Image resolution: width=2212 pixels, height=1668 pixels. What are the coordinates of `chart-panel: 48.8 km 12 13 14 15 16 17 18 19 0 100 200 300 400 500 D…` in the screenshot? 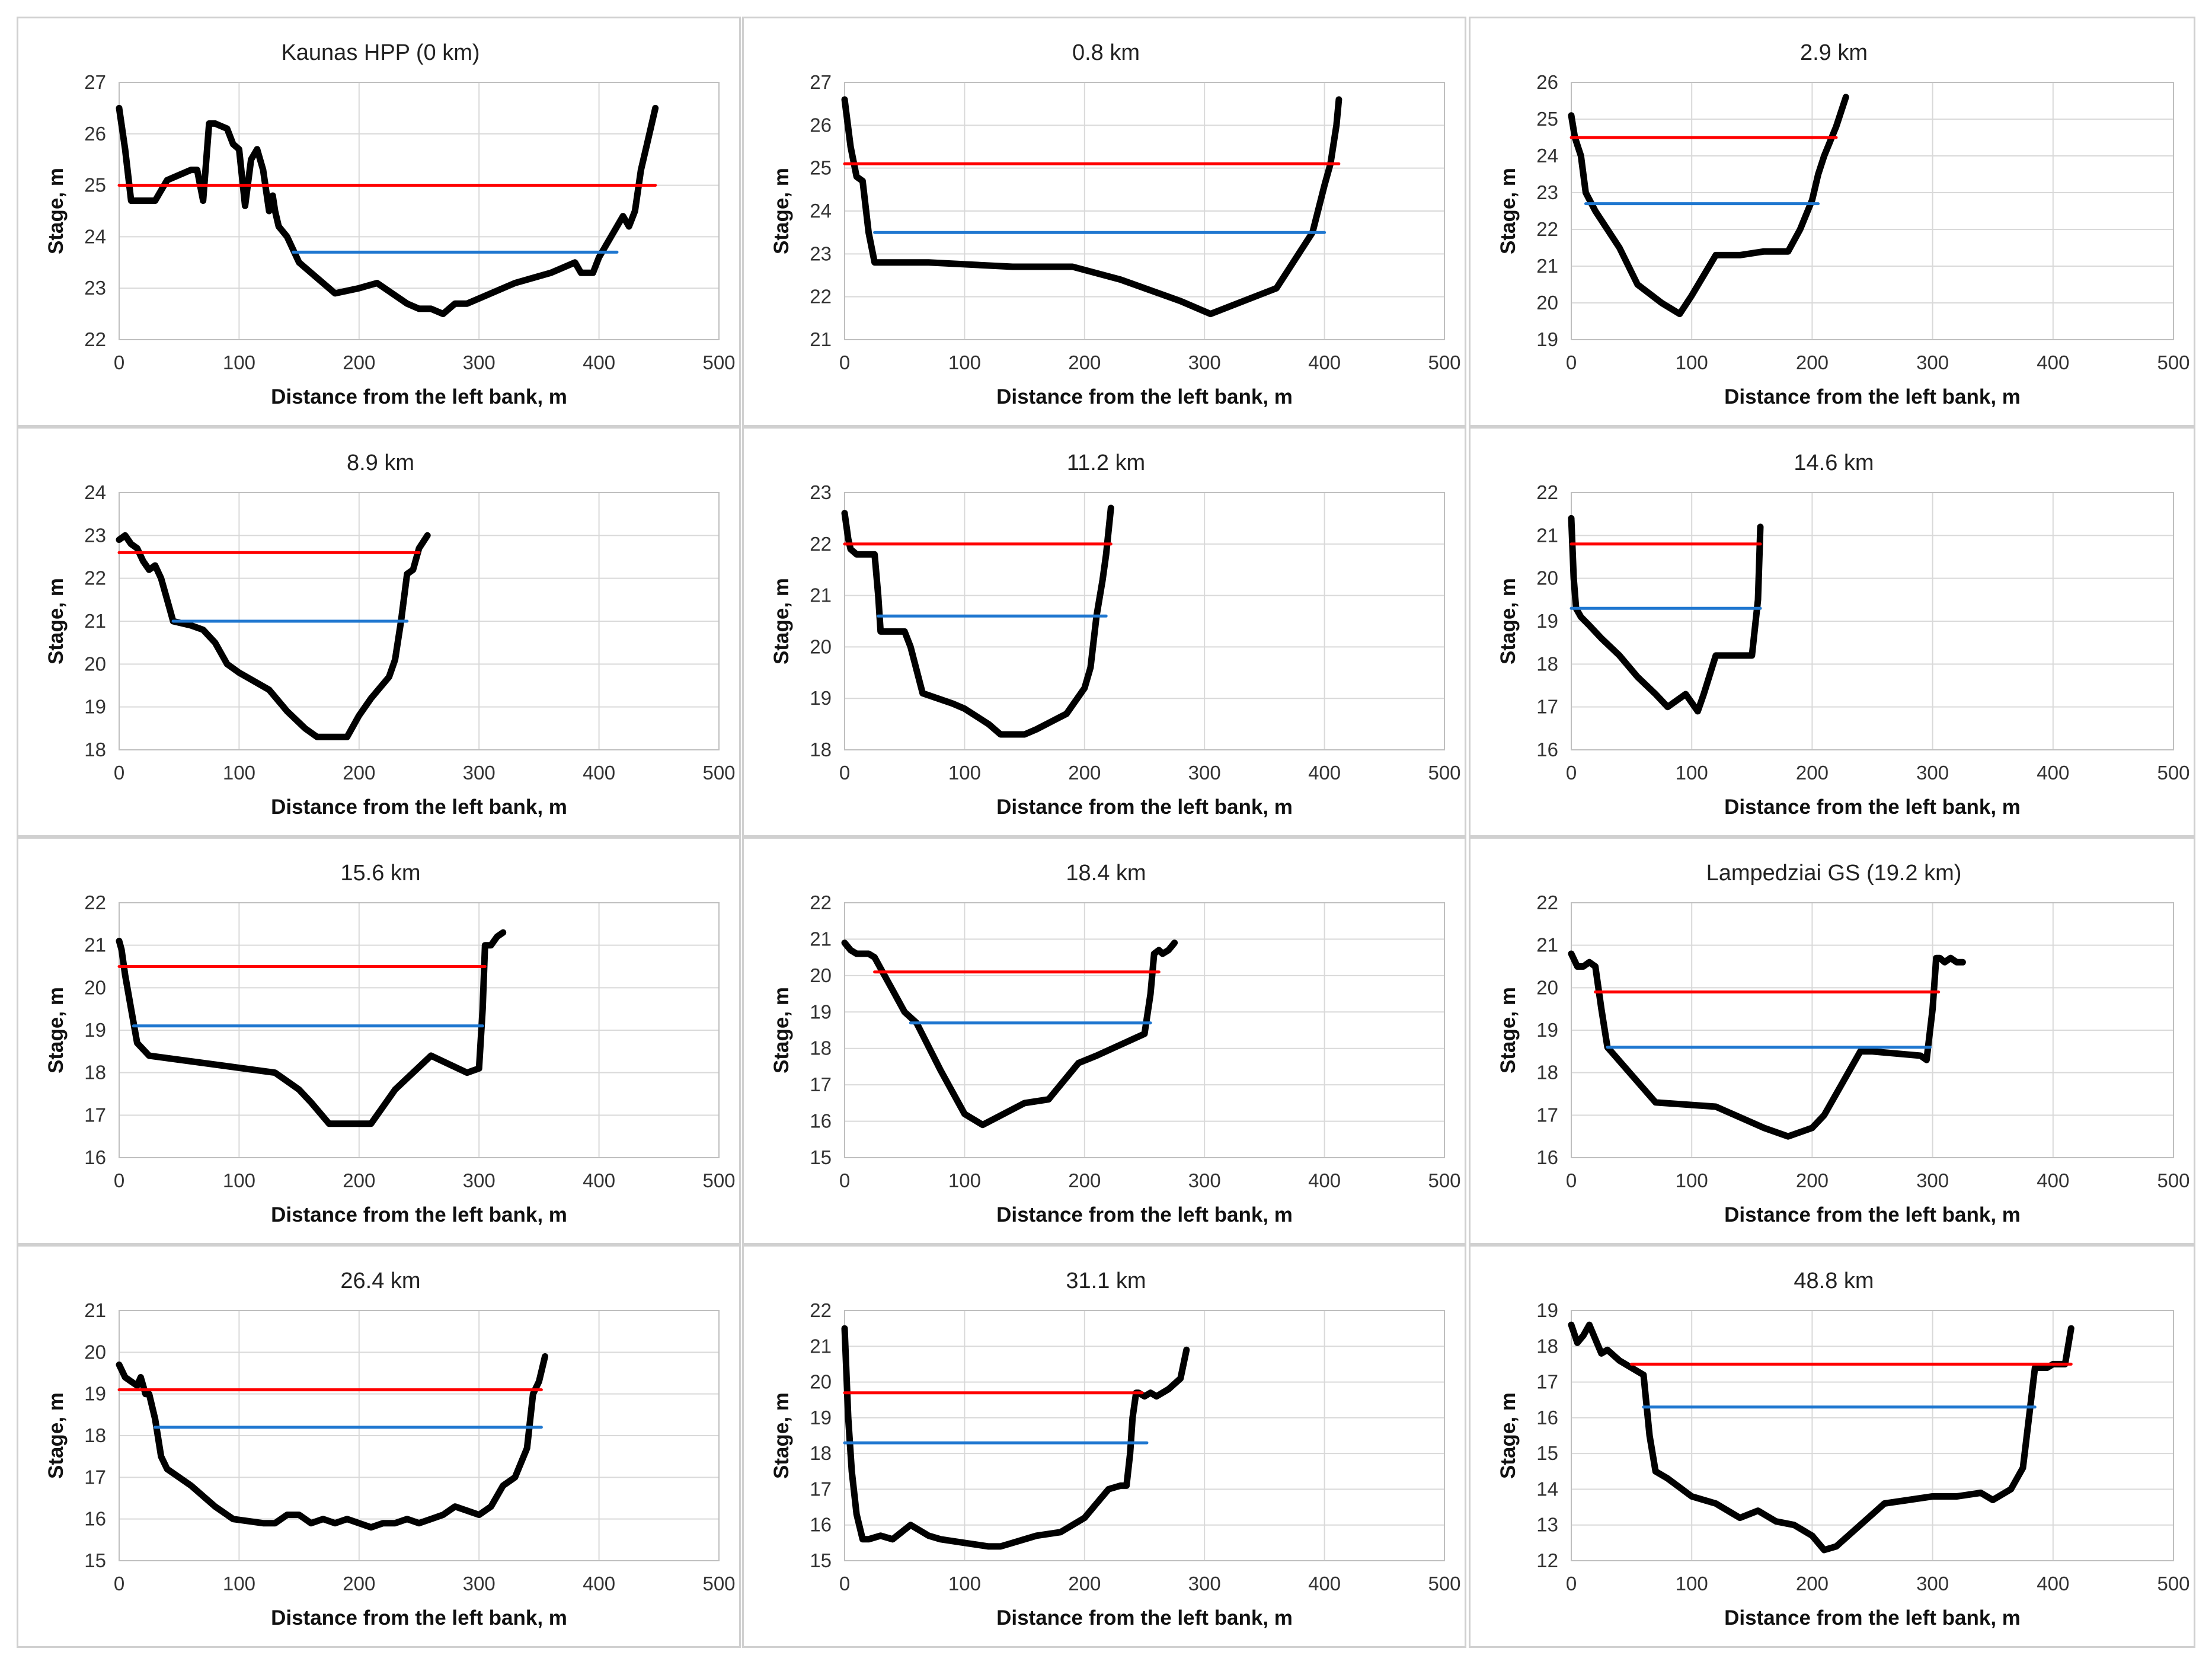 It's located at (1832, 1446).